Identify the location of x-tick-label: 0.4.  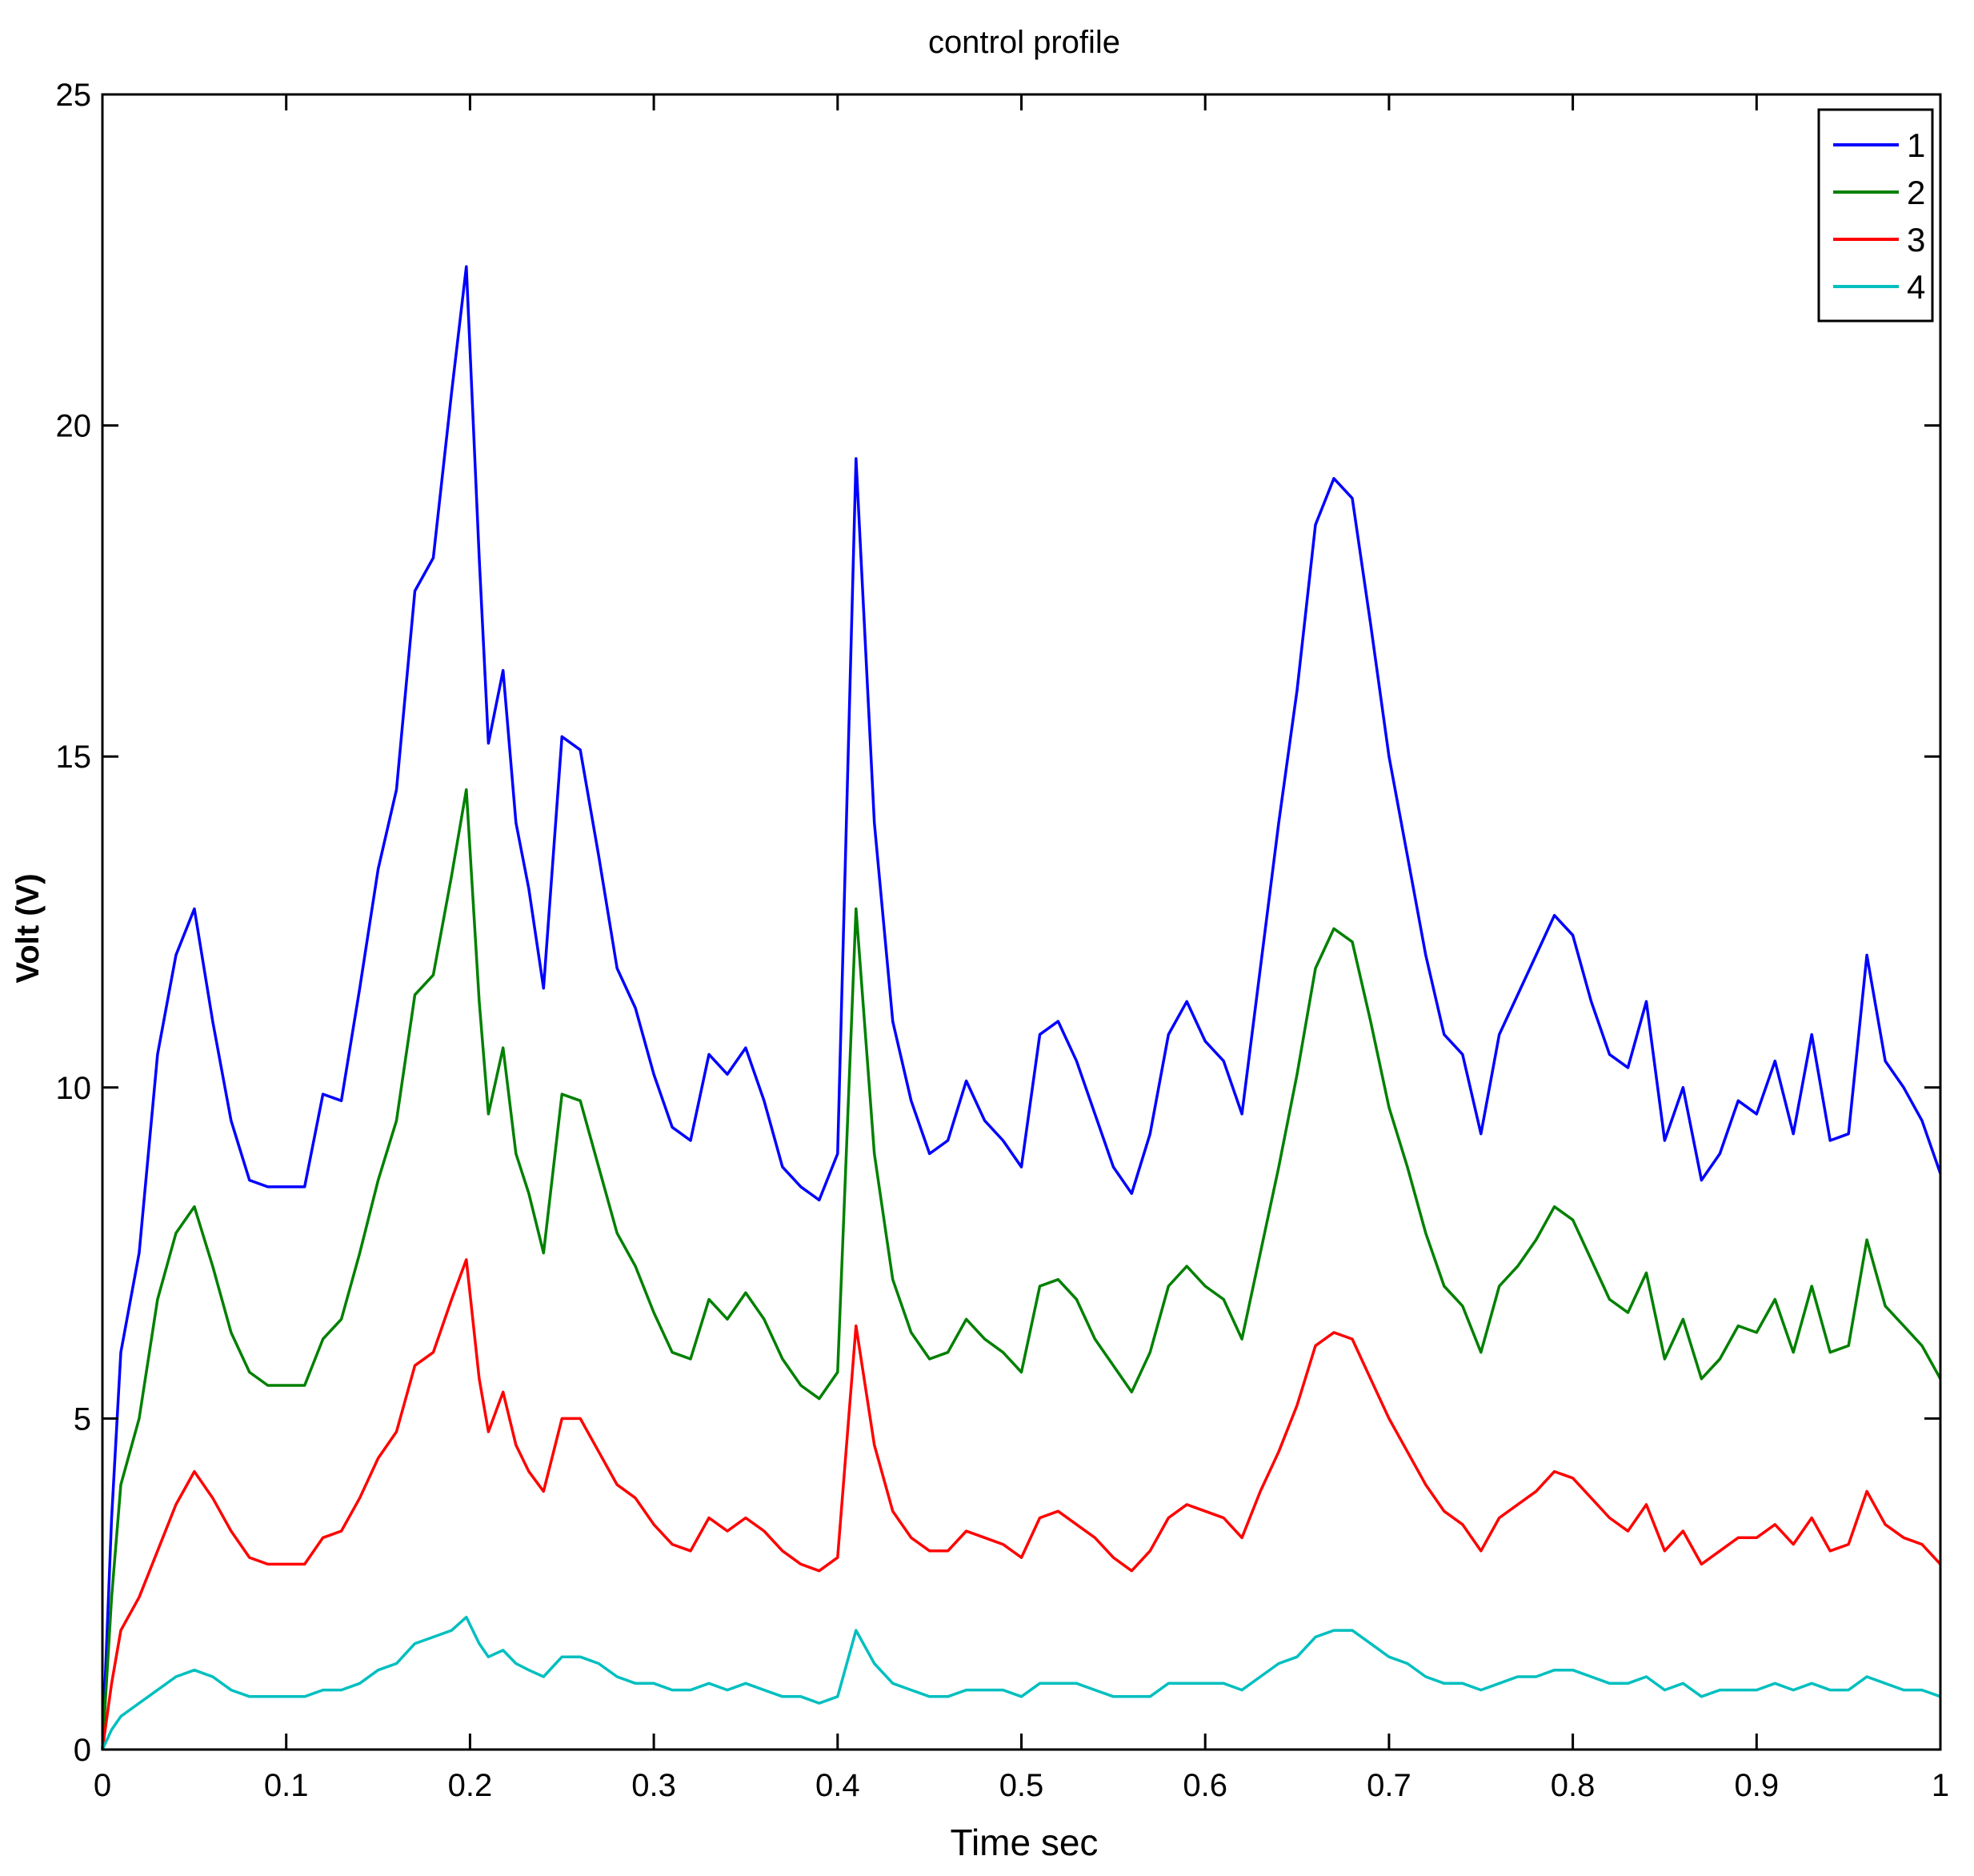
(837, 1785).